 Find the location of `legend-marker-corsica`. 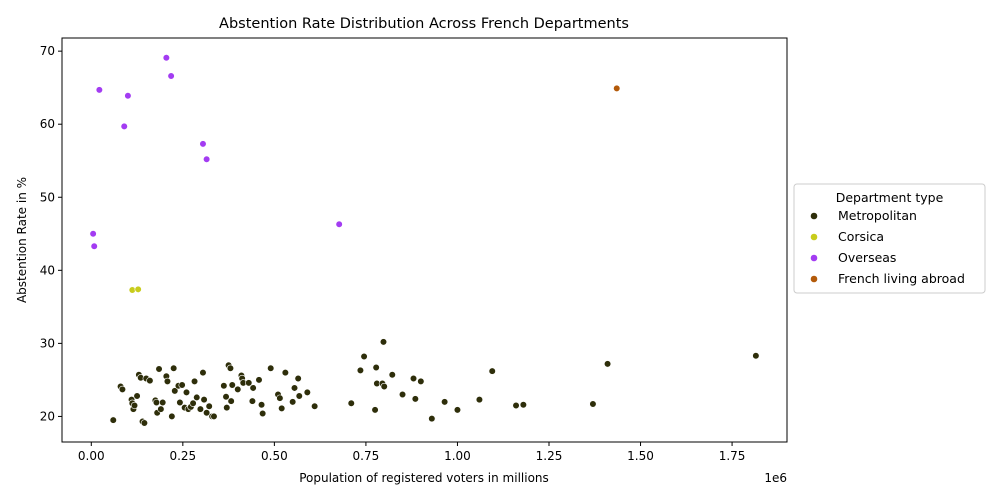

legend-marker-corsica is located at coordinates (814, 237).